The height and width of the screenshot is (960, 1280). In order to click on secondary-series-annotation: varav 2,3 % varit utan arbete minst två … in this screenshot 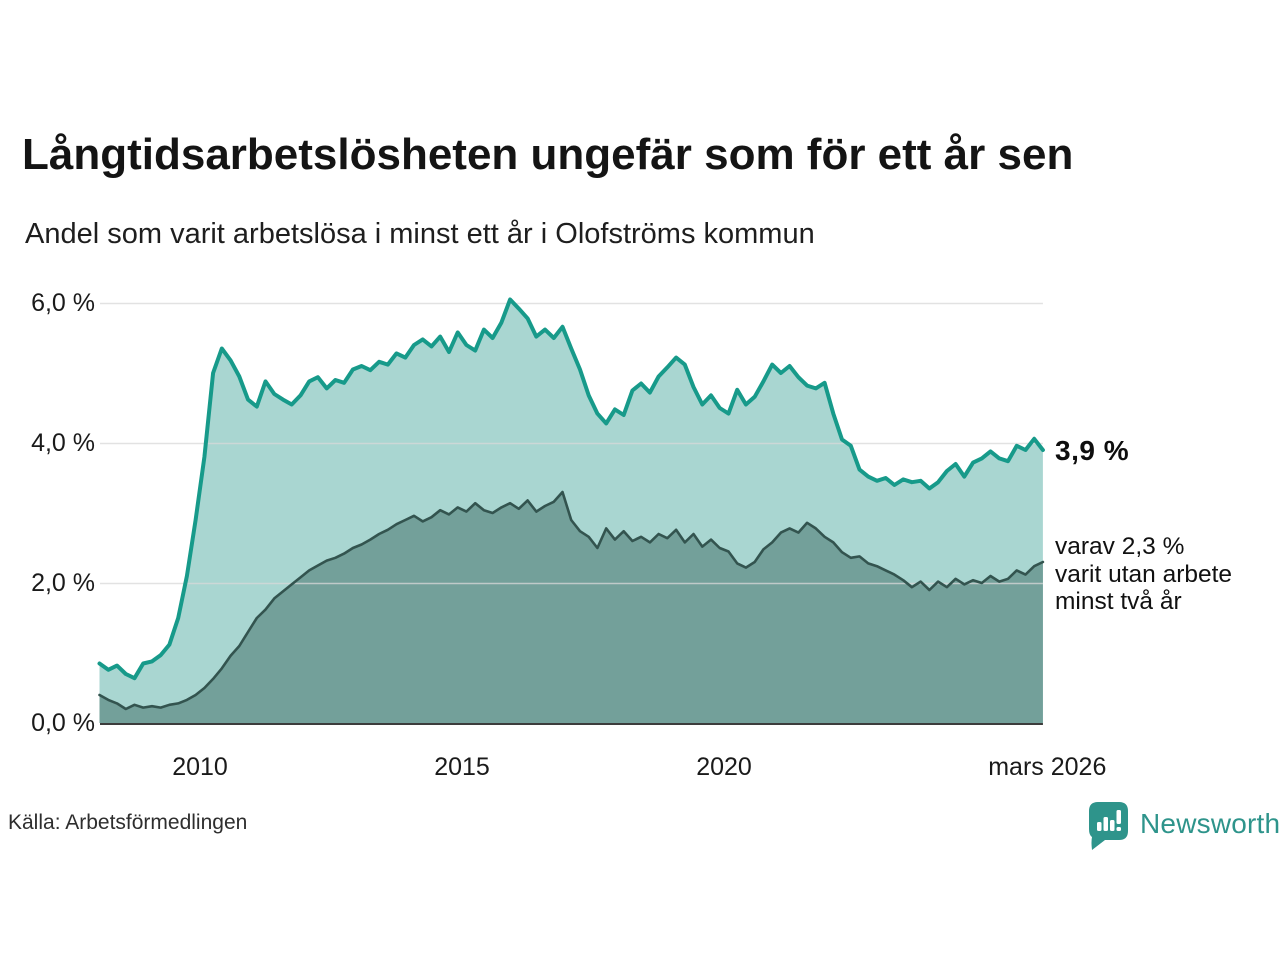, I will do `click(1167, 574)`.